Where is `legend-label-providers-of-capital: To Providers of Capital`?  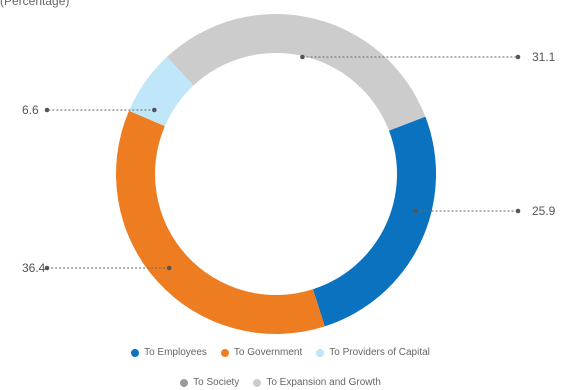 legend-label-providers-of-capital: To Providers of Capital is located at coordinates (379, 352).